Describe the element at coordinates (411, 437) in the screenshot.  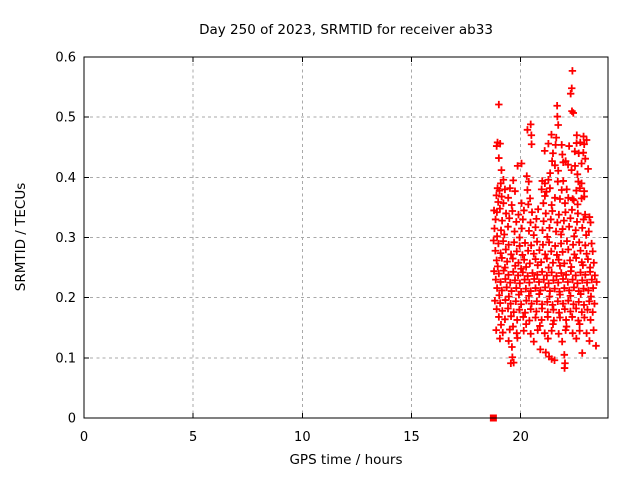
I see `x-tick-label: 15` at that location.